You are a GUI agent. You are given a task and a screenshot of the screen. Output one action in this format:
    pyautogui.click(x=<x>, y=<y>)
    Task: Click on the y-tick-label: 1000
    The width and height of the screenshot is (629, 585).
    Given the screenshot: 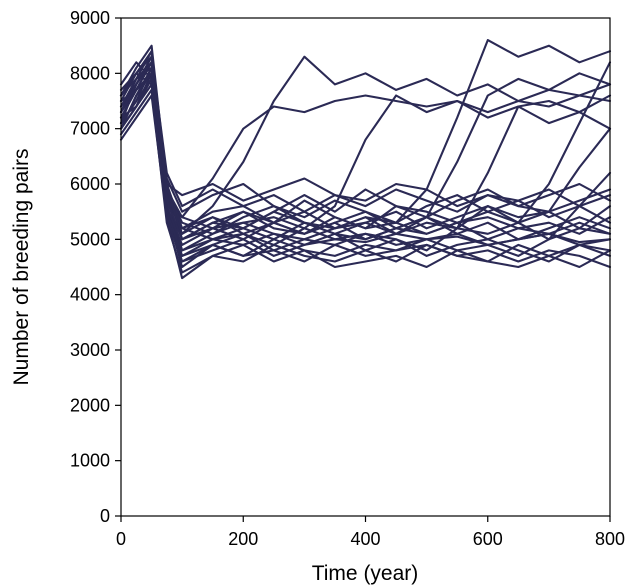 What is the action you would take?
    pyautogui.click(x=90, y=461)
    